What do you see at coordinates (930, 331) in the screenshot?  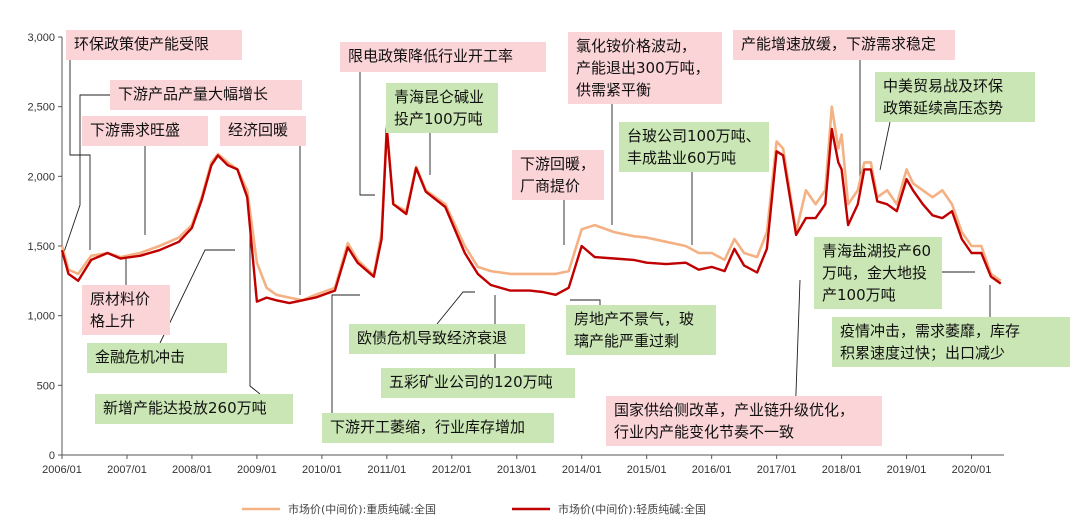 I see `annotation-text-line: 疫情冲击，需求萎靡，库存` at bounding box center [930, 331].